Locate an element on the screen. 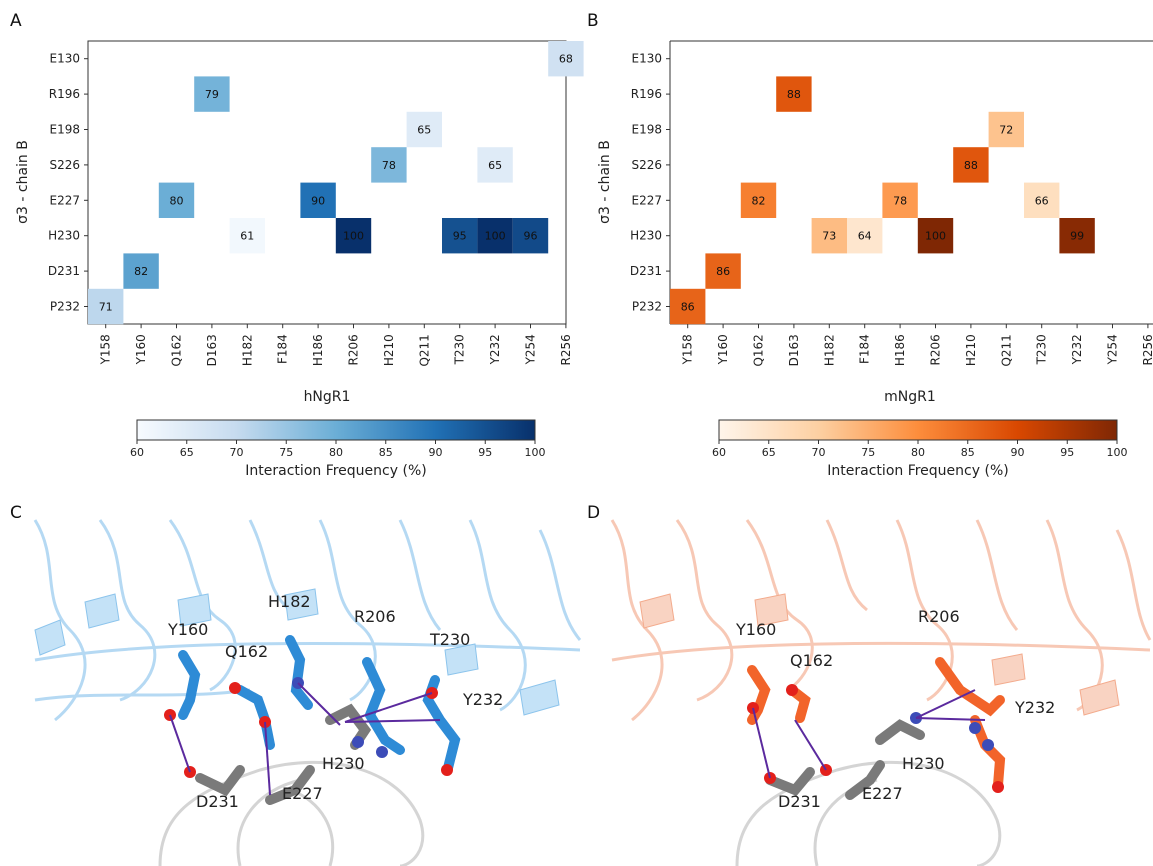 The height and width of the screenshot is (866, 1153). cell-value-label: 61 is located at coordinates (247, 236).